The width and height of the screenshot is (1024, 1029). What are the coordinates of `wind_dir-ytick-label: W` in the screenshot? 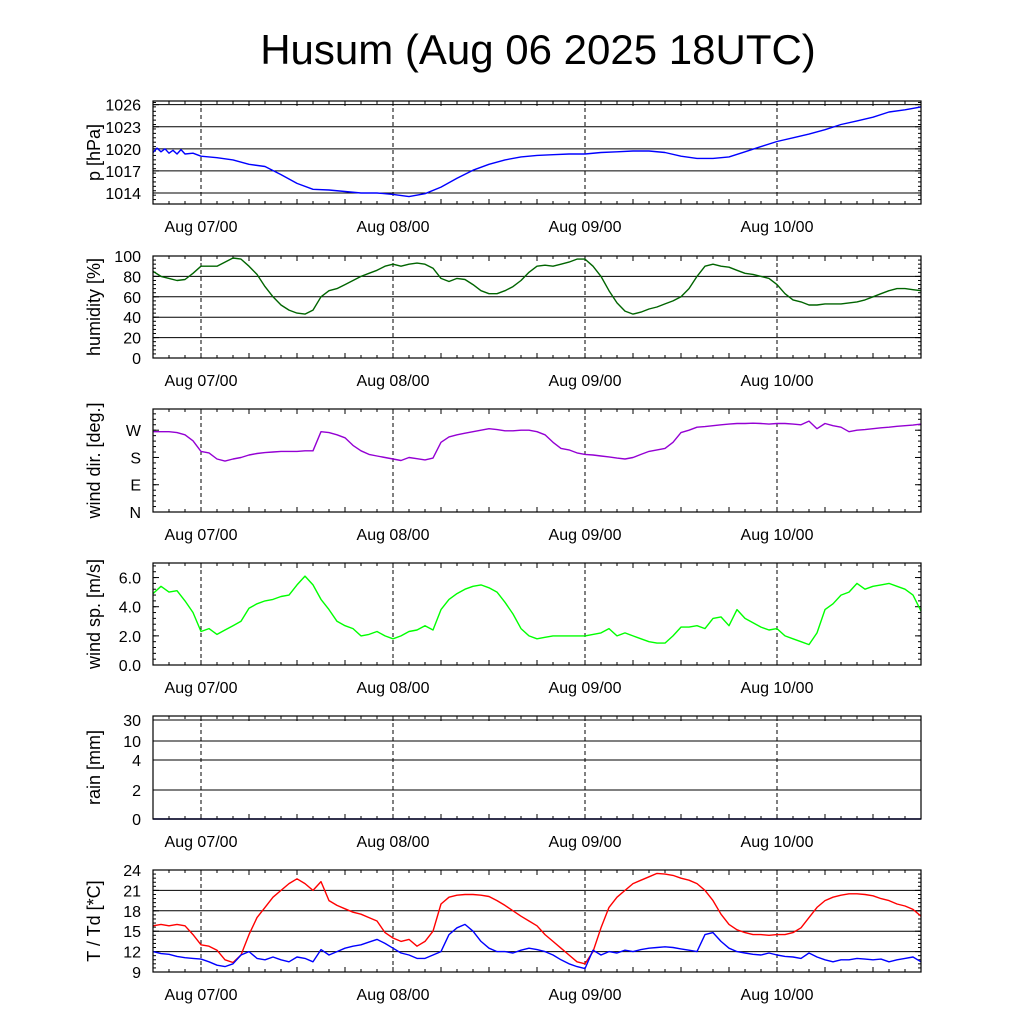 It's located at (134, 431).